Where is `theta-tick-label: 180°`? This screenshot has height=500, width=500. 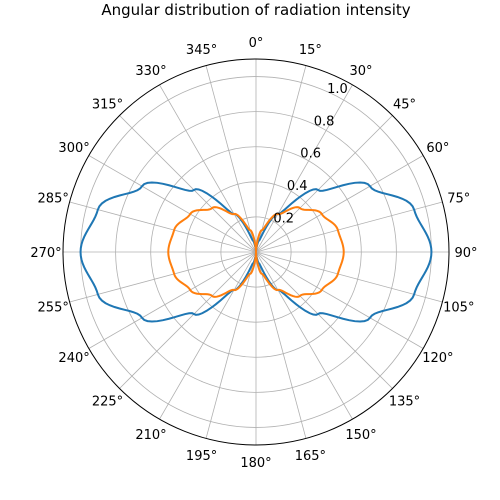 theta-tick-label: 180° is located at coordinates (255, 463).